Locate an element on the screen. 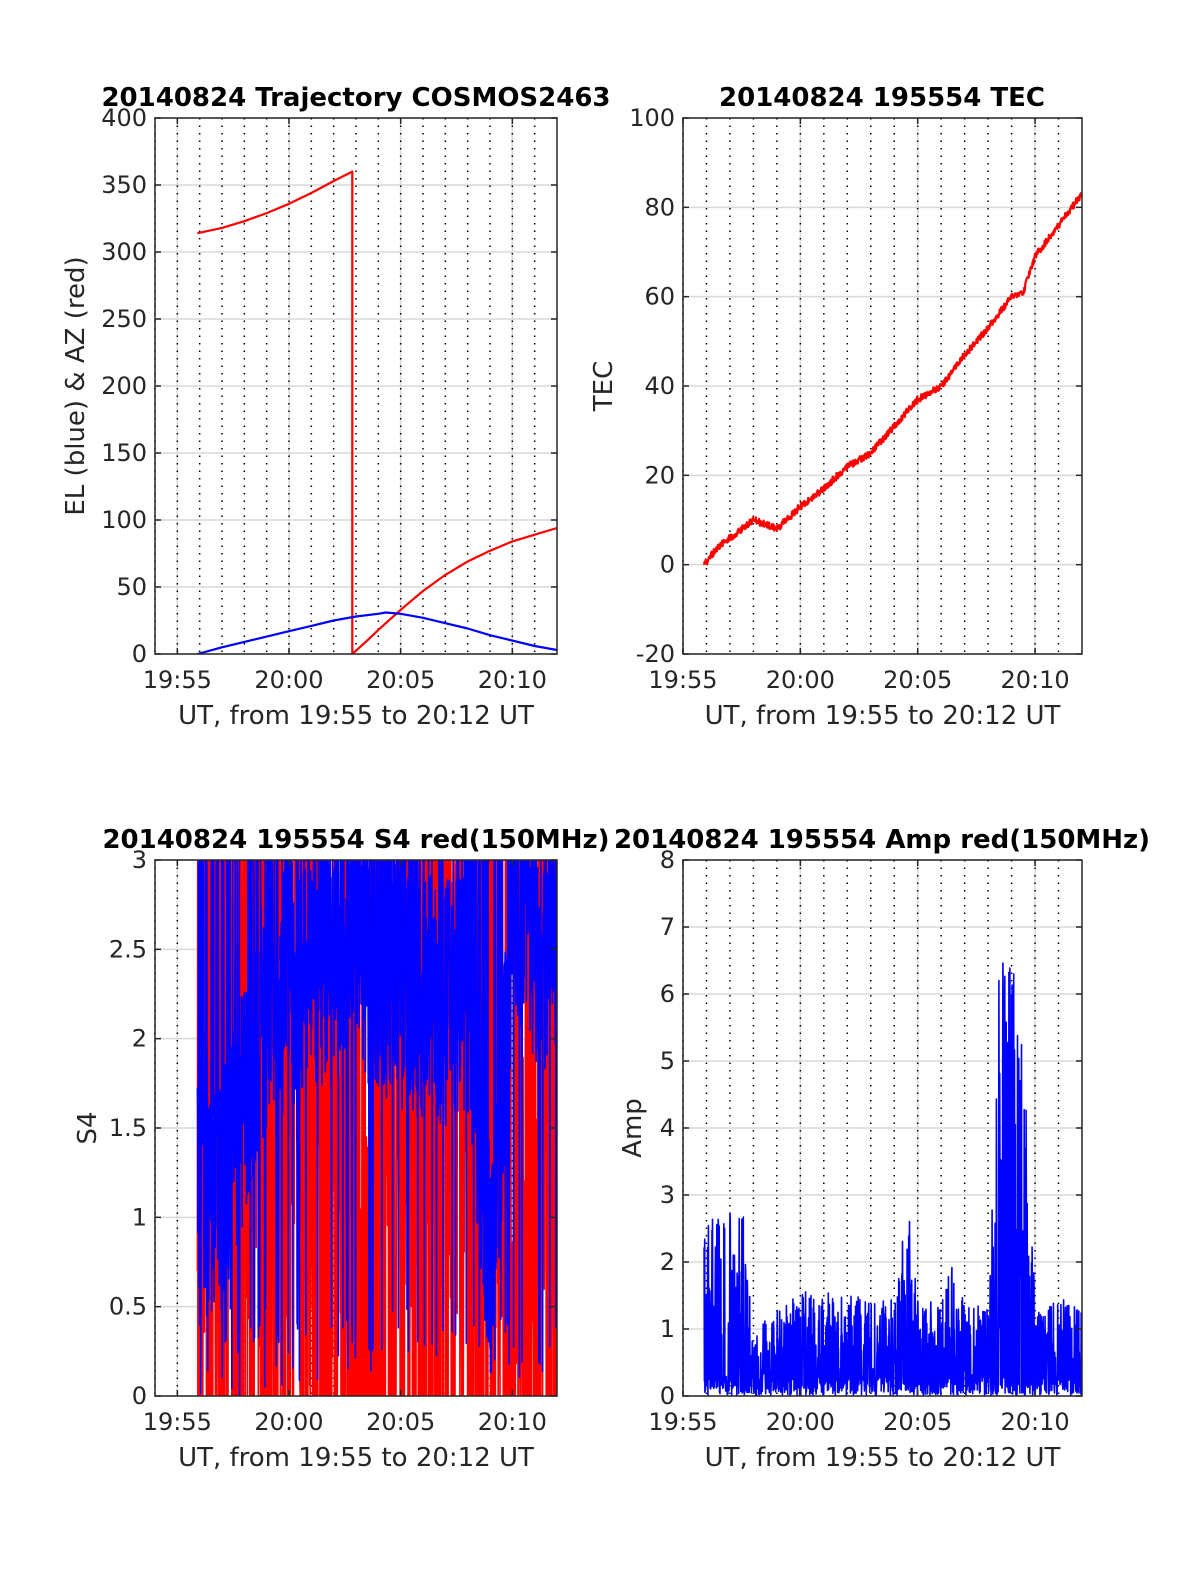 This screenshot has height=1575, width=1200. y-tick-label: 4 is located at coordinates (667, 1128).